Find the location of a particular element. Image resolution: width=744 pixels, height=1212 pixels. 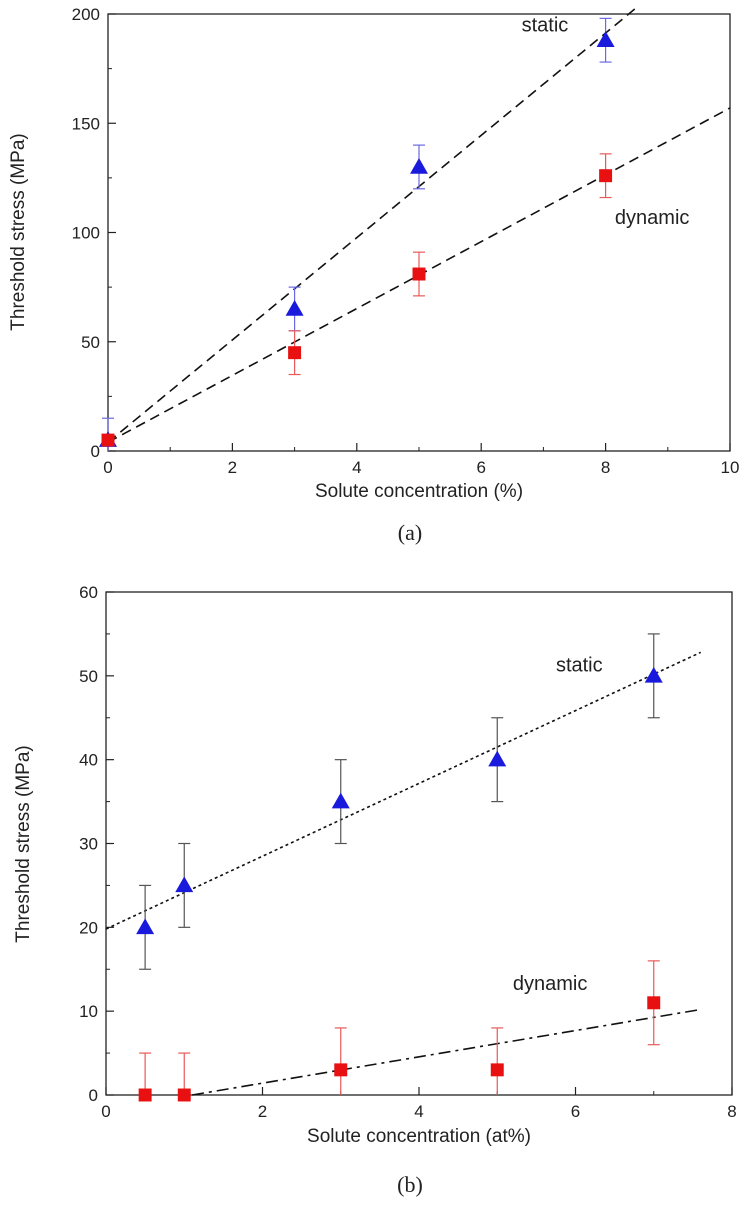

y-tick-label: 200 is located at coordinates (86, 14).